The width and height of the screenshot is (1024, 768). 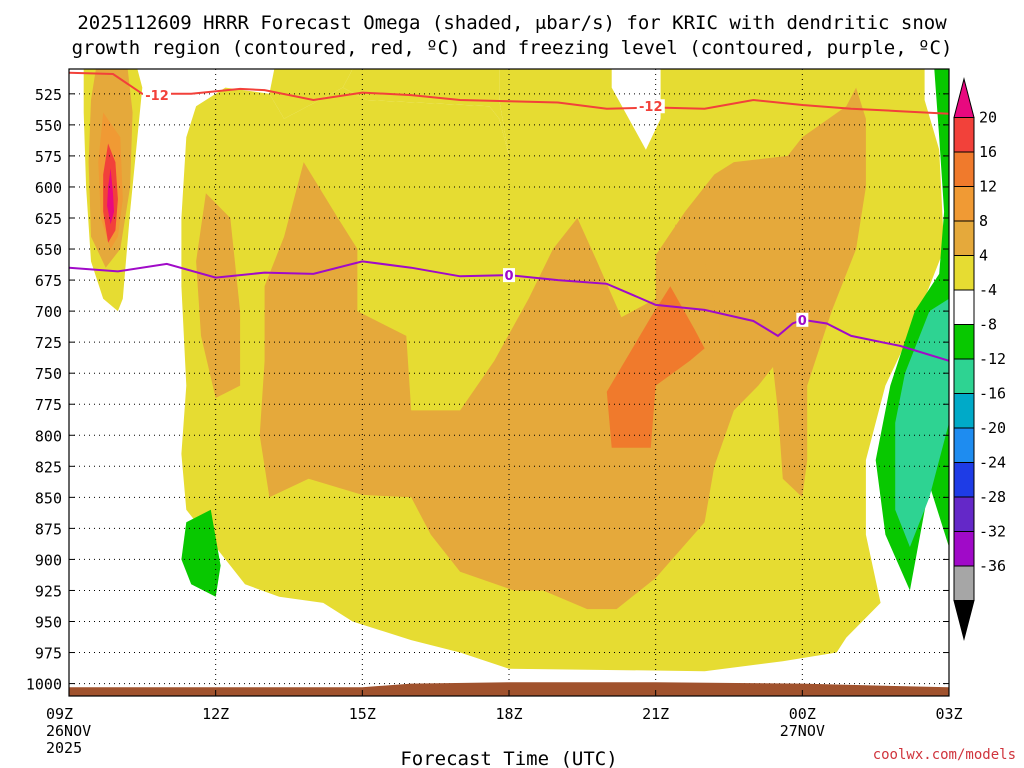 What do you see at coordinates (215, 714) in the screenshot?
I see `x-tick-label: 12Z` at bounding box center [215, 714].